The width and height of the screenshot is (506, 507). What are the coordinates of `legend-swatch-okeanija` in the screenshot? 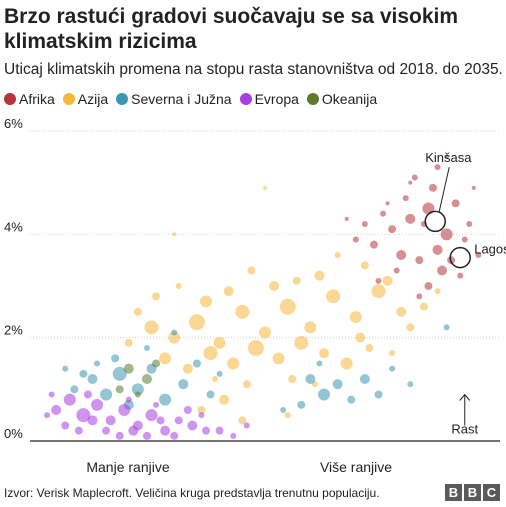 It's located at (312, 99).